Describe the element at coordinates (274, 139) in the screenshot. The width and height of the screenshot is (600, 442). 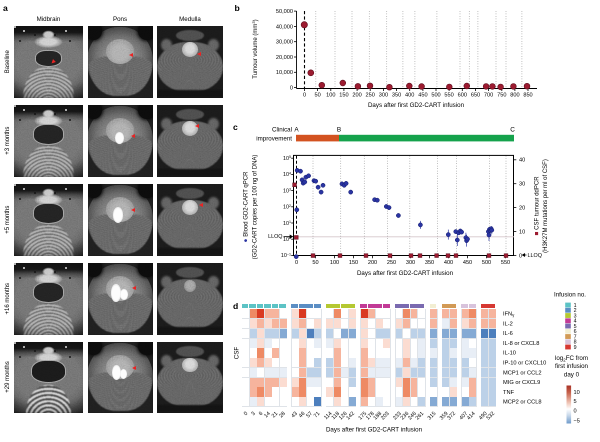
I see `svg-text: improvement` at that location.